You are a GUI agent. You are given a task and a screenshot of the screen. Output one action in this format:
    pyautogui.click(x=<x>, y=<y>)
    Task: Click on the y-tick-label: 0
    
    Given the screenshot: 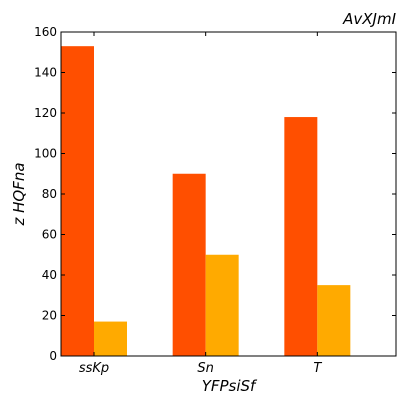 What is the action you would take?
    pyautogui.click(x=53, y=356)
    